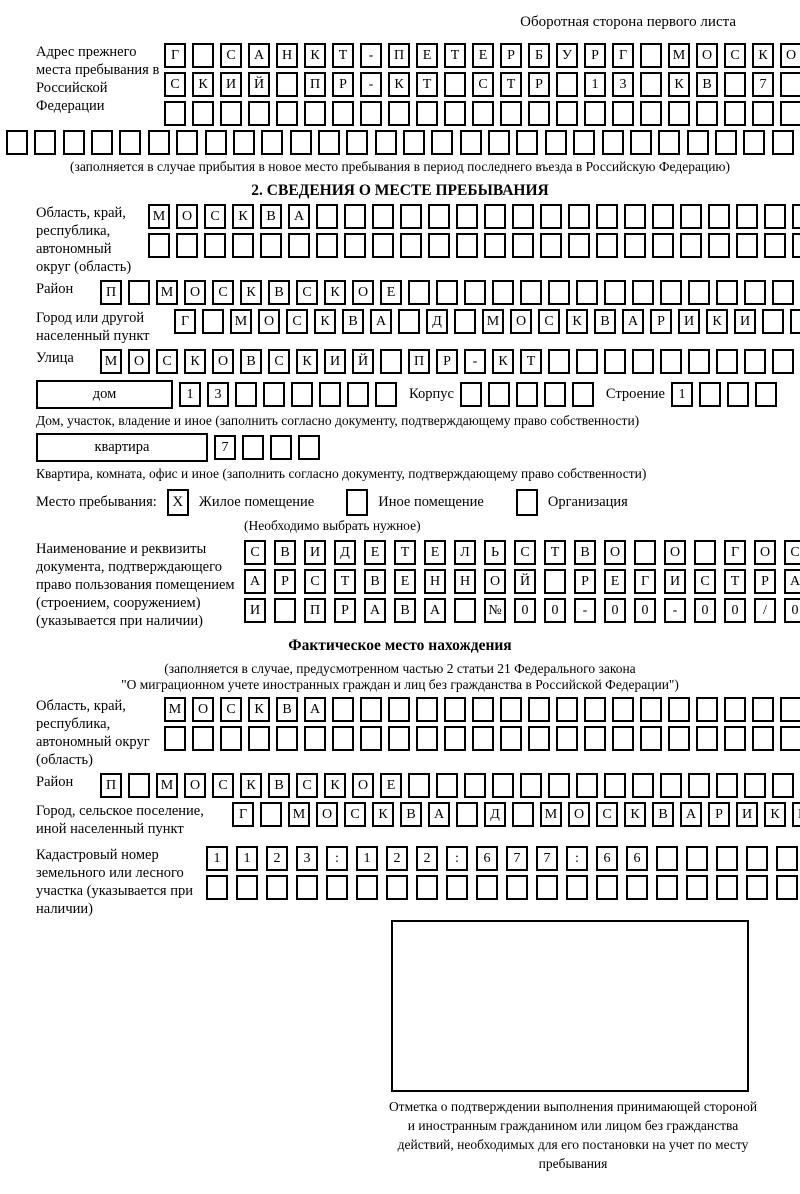 Image resolution: width=800 pixels, height=1194 pixels. Describe the element at coordinates (287, 55) in the screenshot. I see `char-cell: Н` at that location.